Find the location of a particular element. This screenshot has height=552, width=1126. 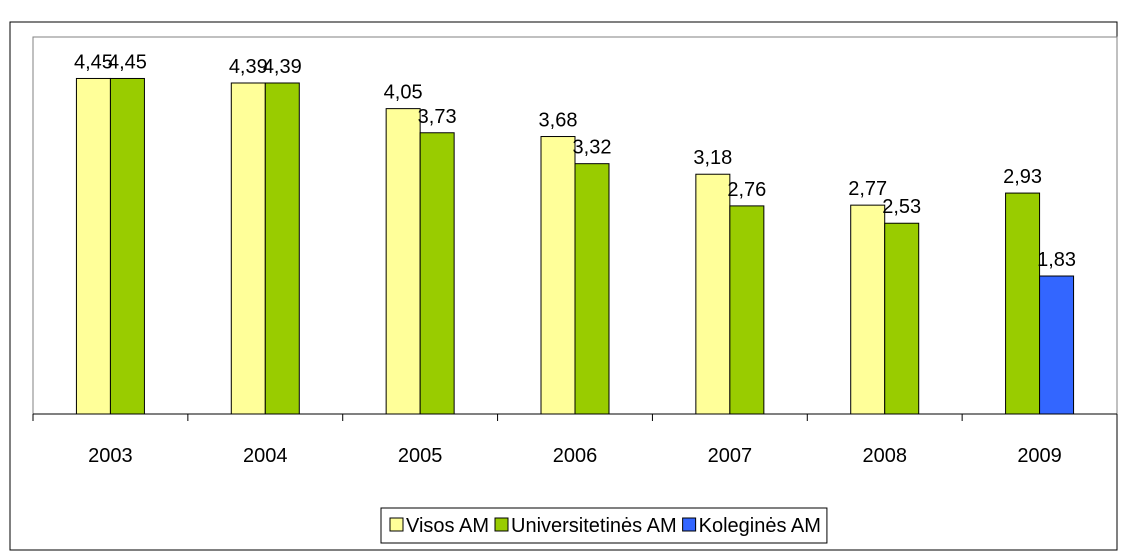

x-tick-label: 2007 is located at coordinates (730, 456).